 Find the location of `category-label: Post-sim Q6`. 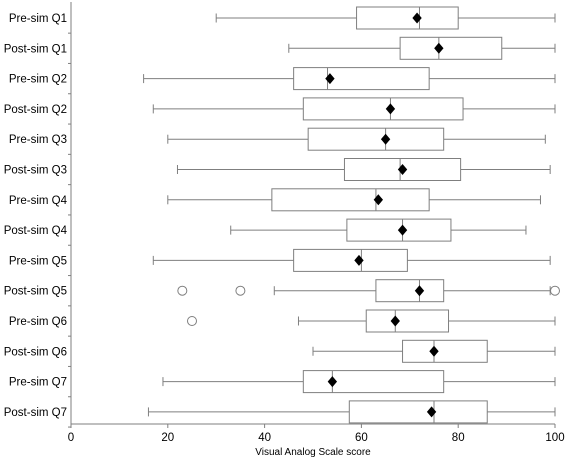

category-label: Post-sim Q6 is located at coordinates (35, 352).